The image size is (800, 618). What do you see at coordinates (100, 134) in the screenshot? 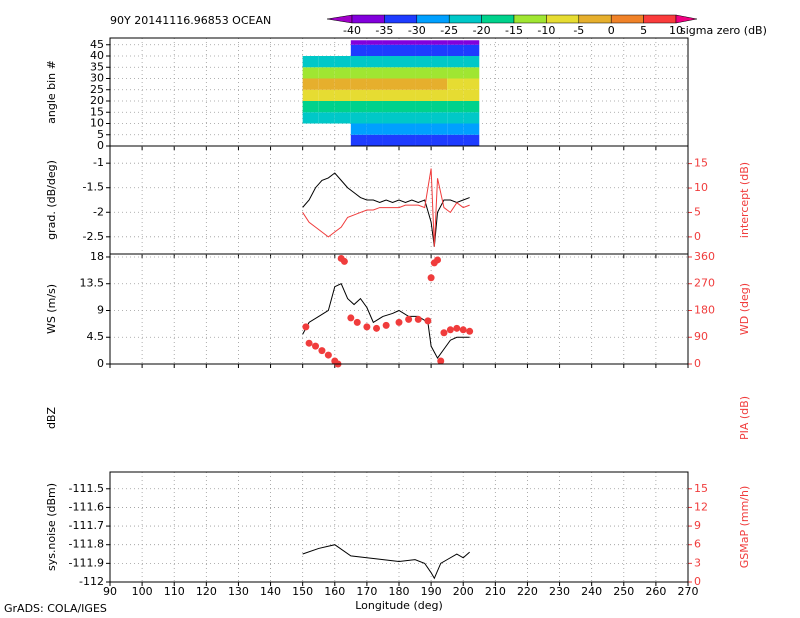
I see `y-tick-label: 5` at bounding box center [100, 134].